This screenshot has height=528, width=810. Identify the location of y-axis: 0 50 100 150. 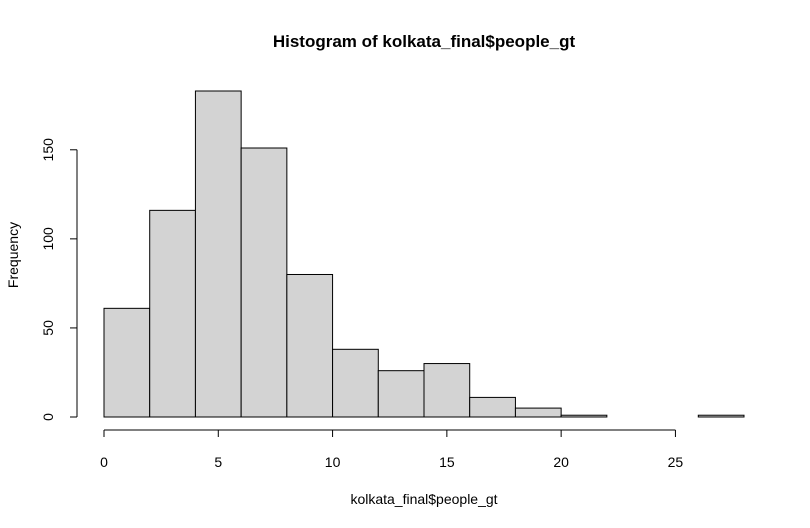
(59, 279).